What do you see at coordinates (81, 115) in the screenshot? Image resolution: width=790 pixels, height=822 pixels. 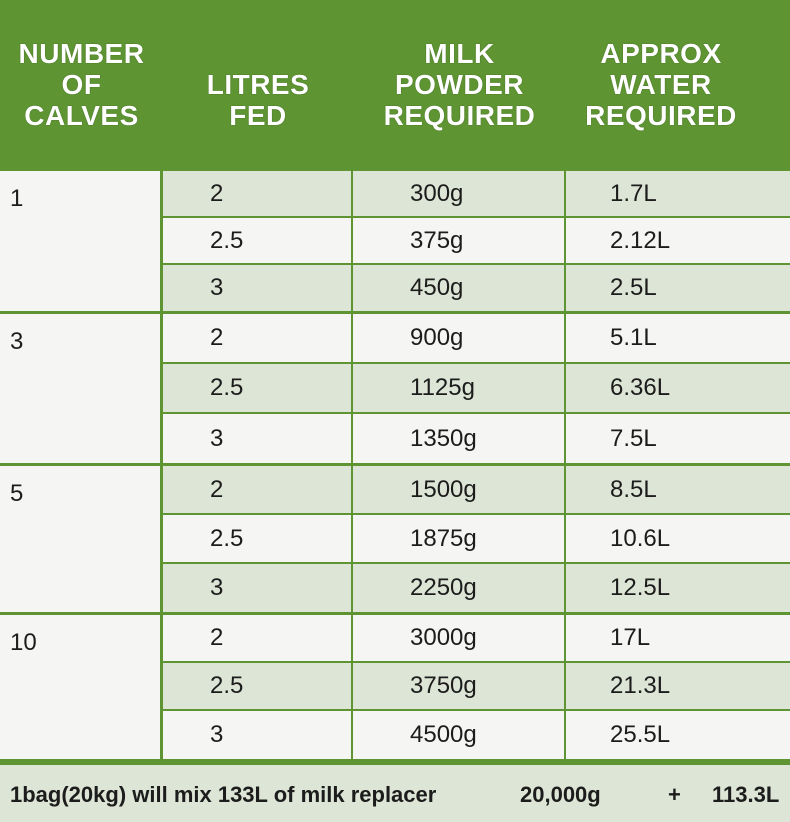 I see `header-calves-line: CALVES` at bounding box center [81, 115].